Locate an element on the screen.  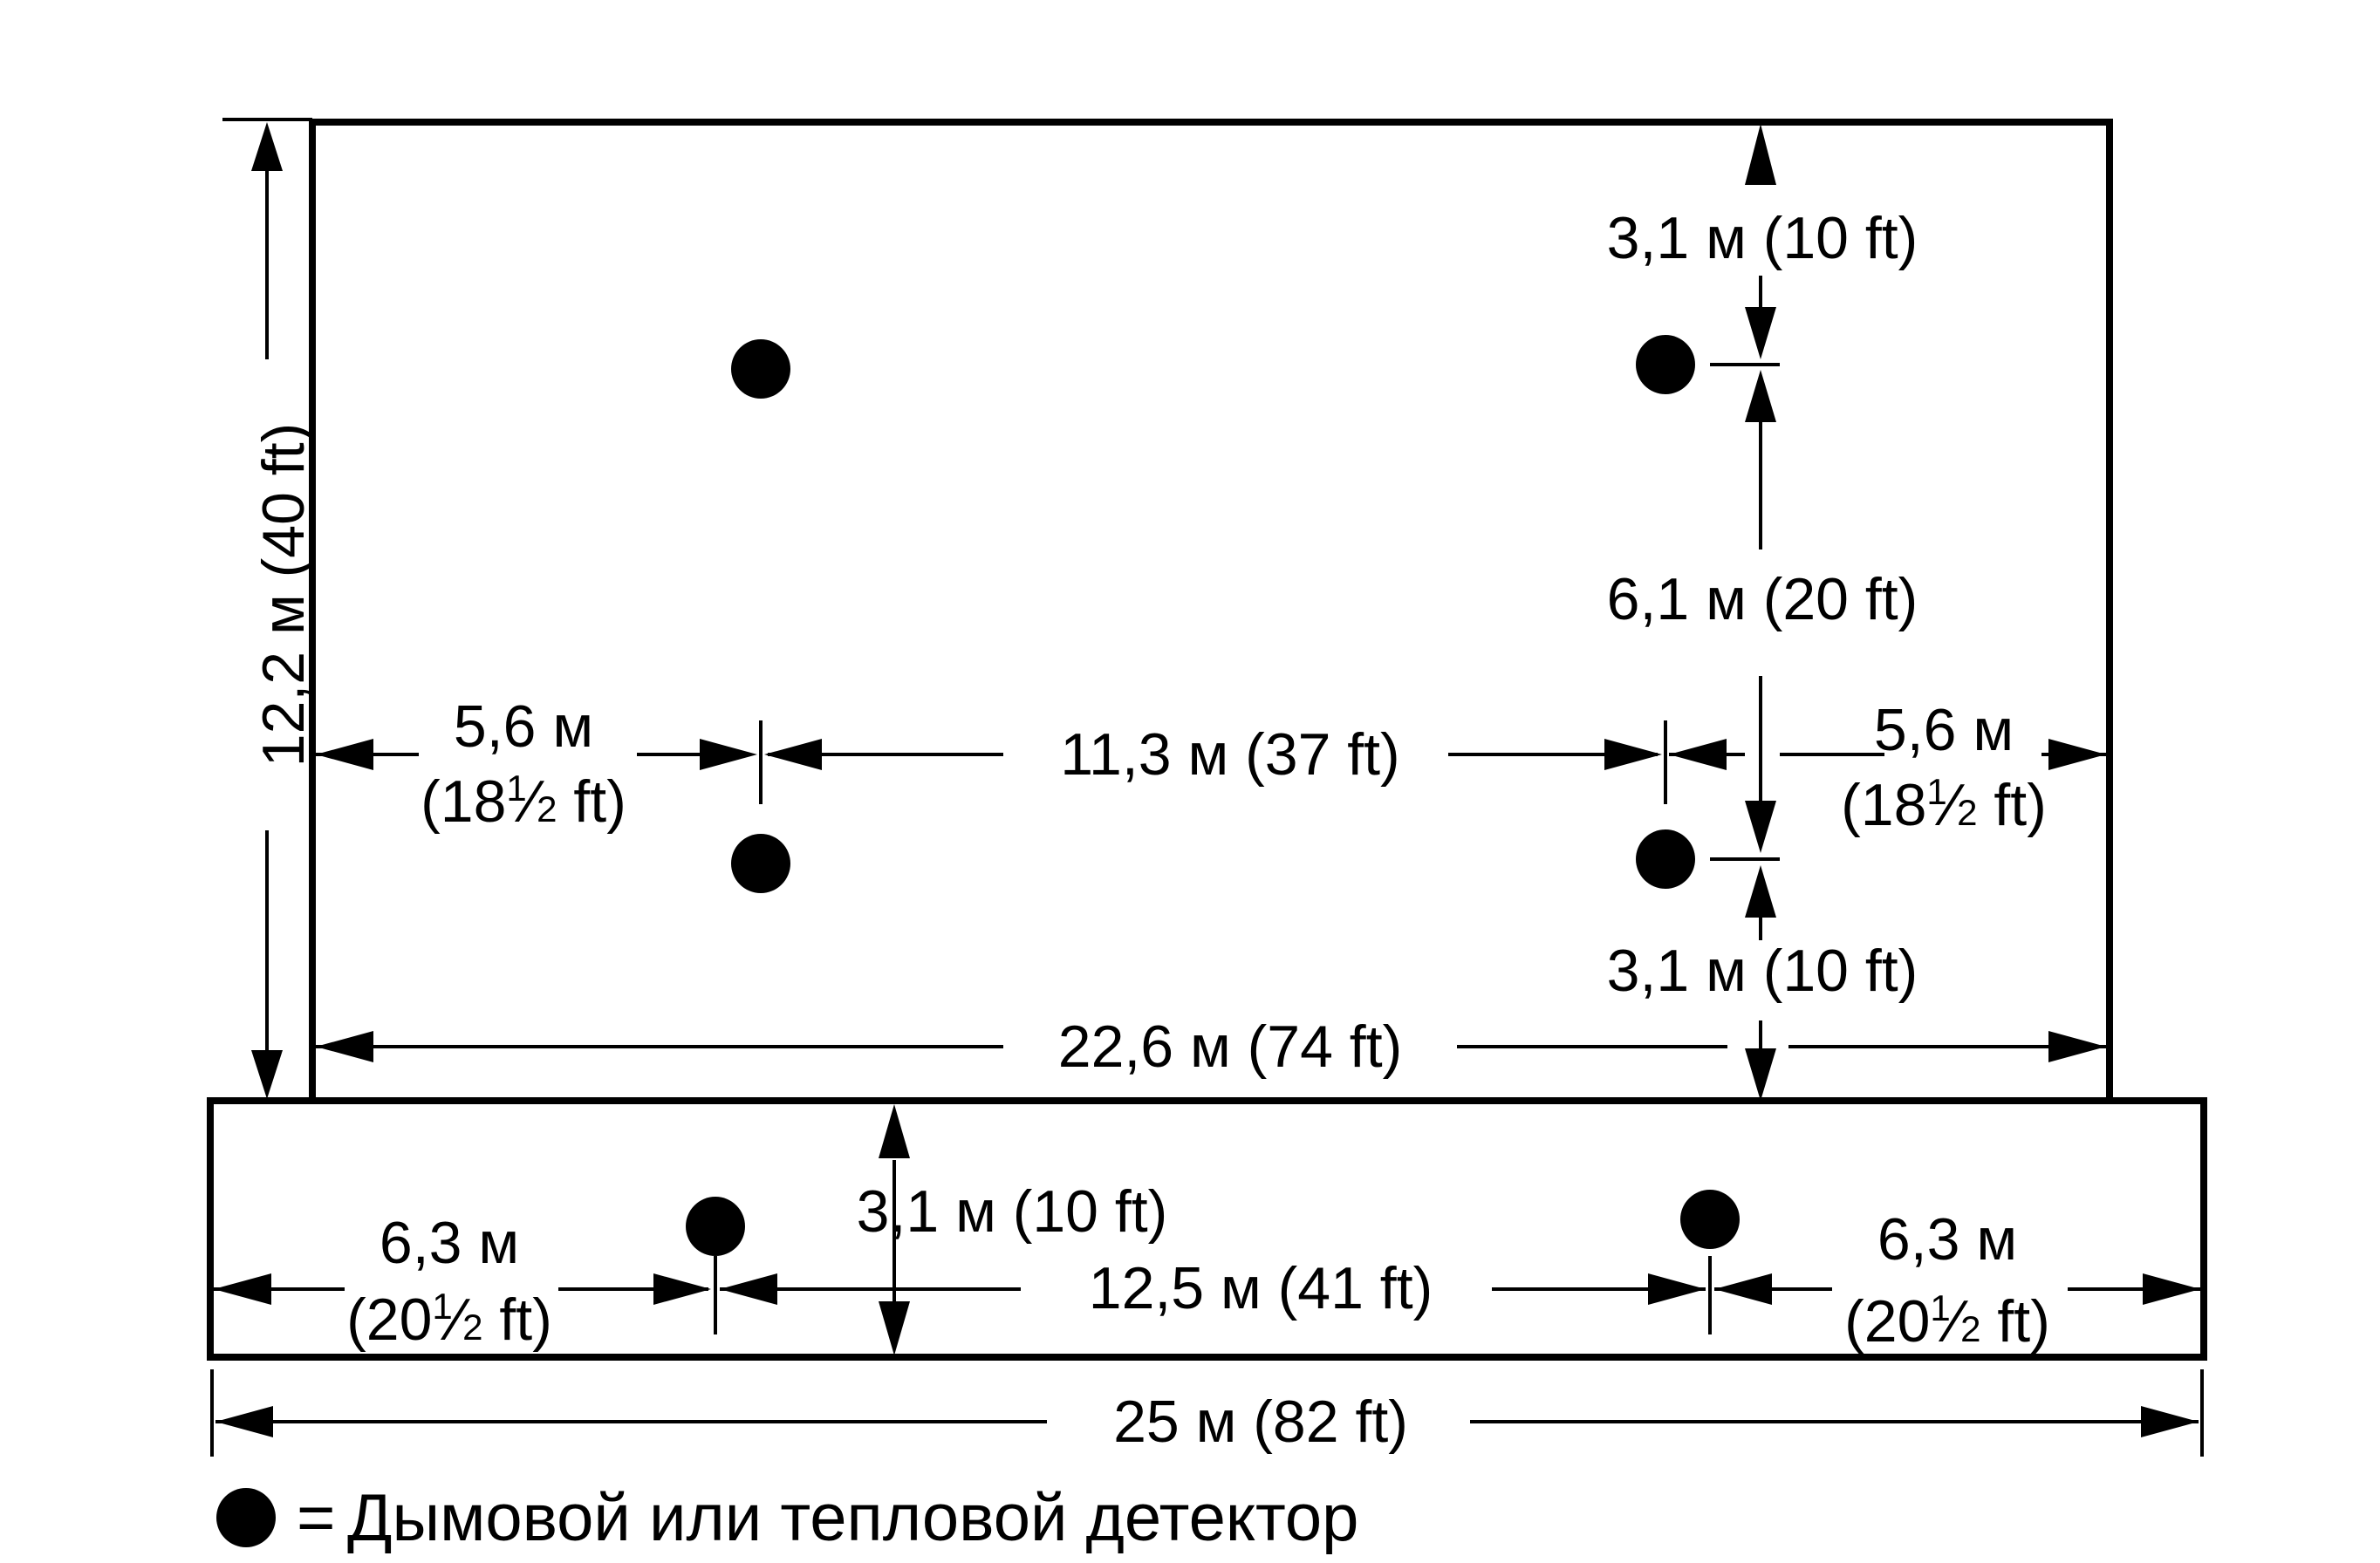
legend-text: Дымовой или тепловой детектор is located at coordinates (852, 1518).